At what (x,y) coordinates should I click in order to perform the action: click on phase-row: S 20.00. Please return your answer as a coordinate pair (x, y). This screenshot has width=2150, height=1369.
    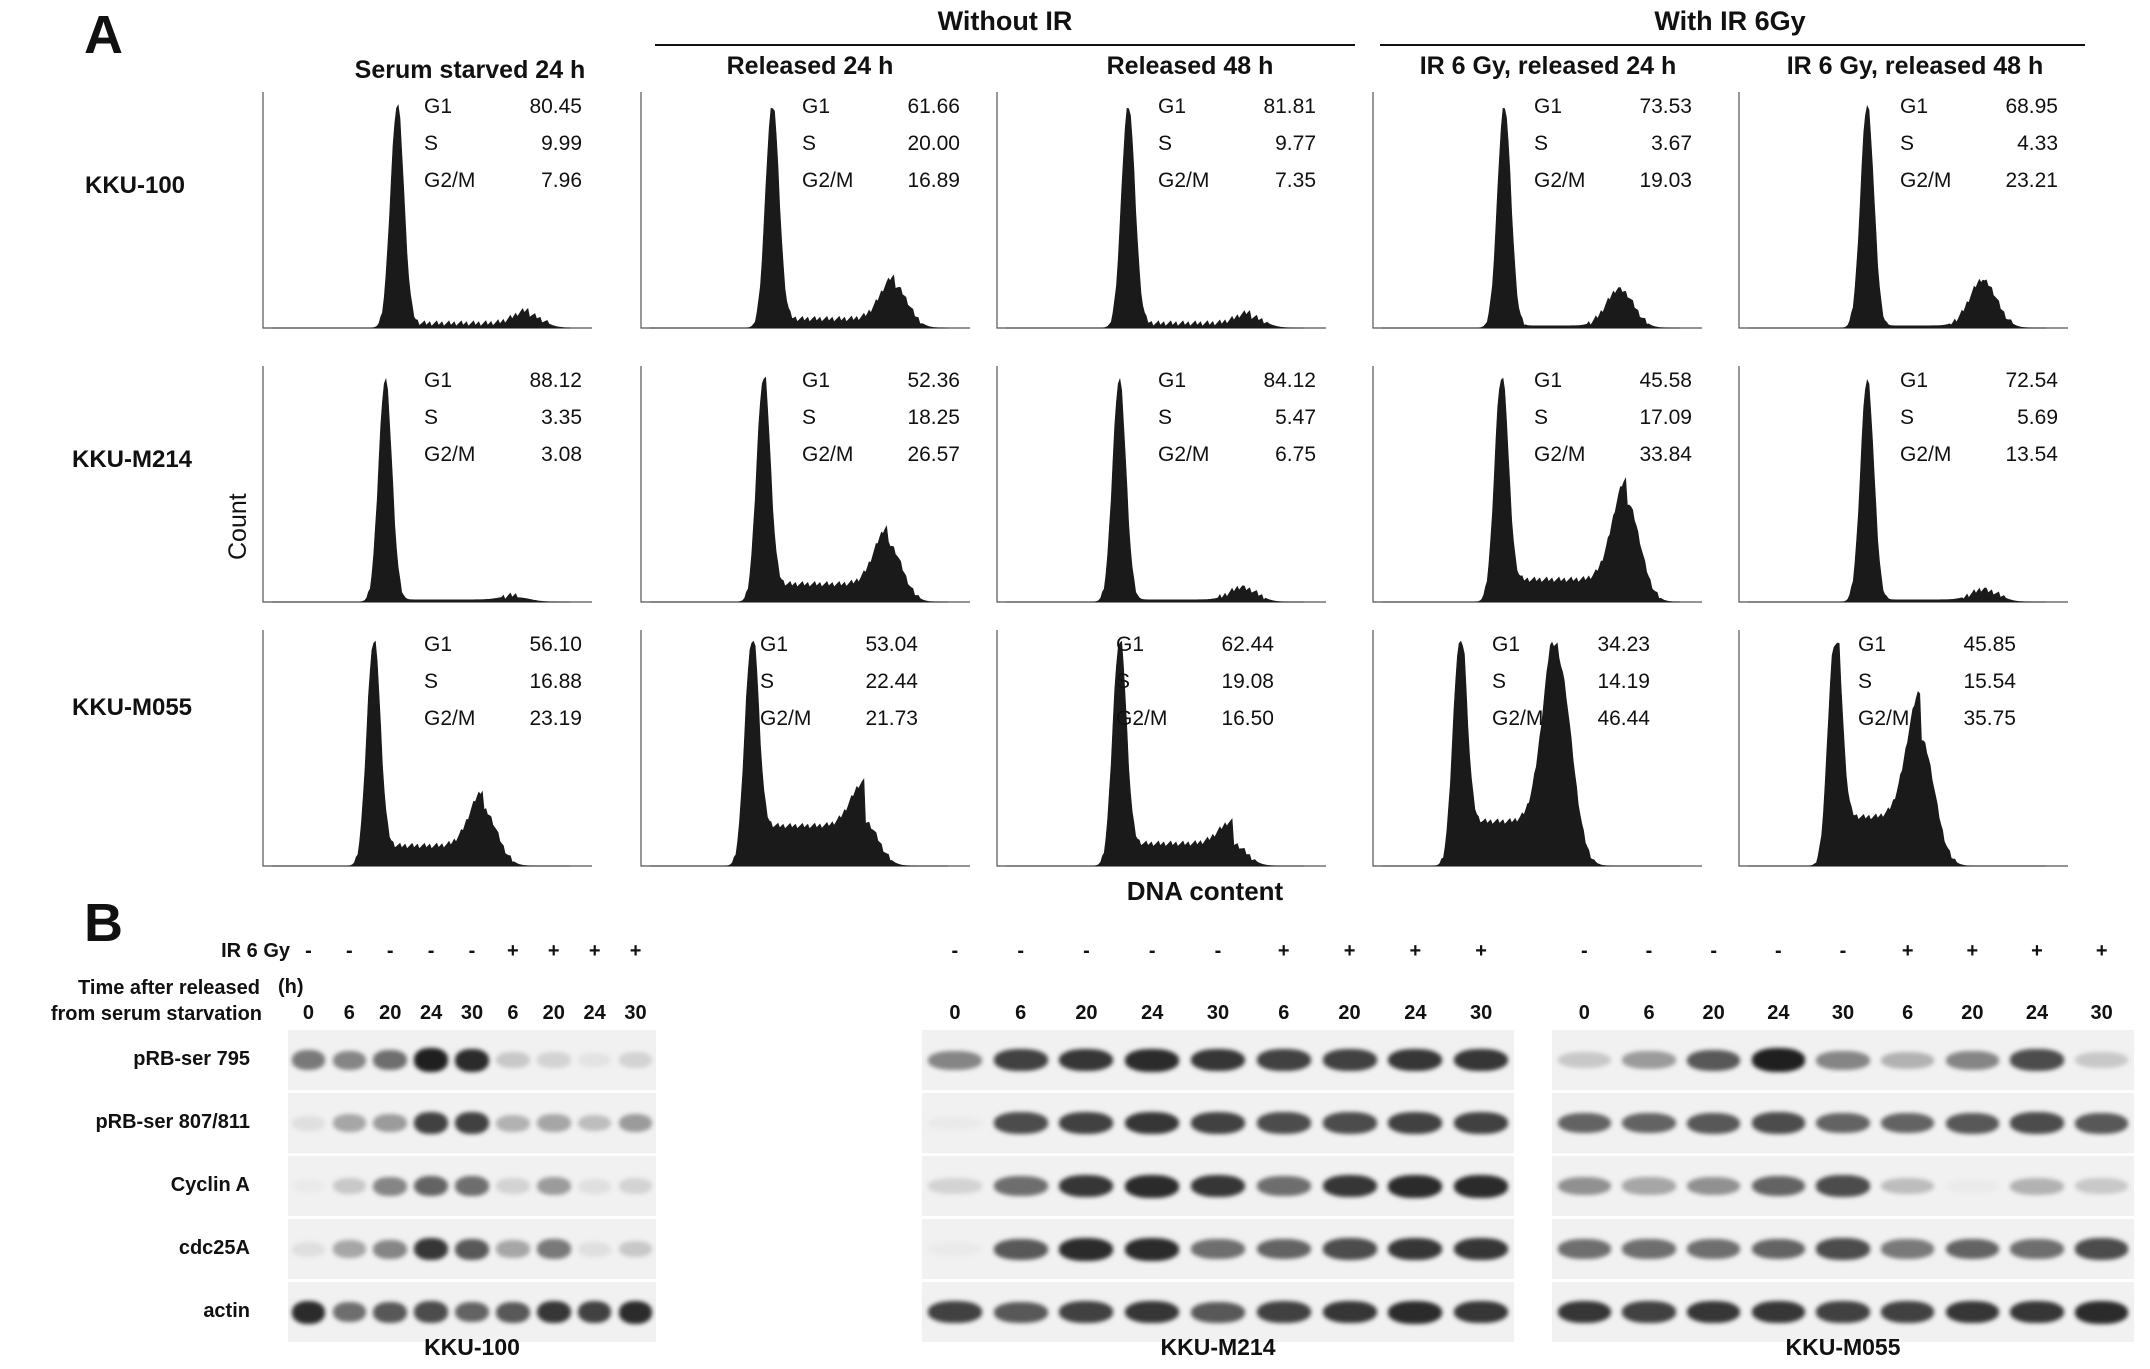
    Looking at the image, I should click on (881, 143).